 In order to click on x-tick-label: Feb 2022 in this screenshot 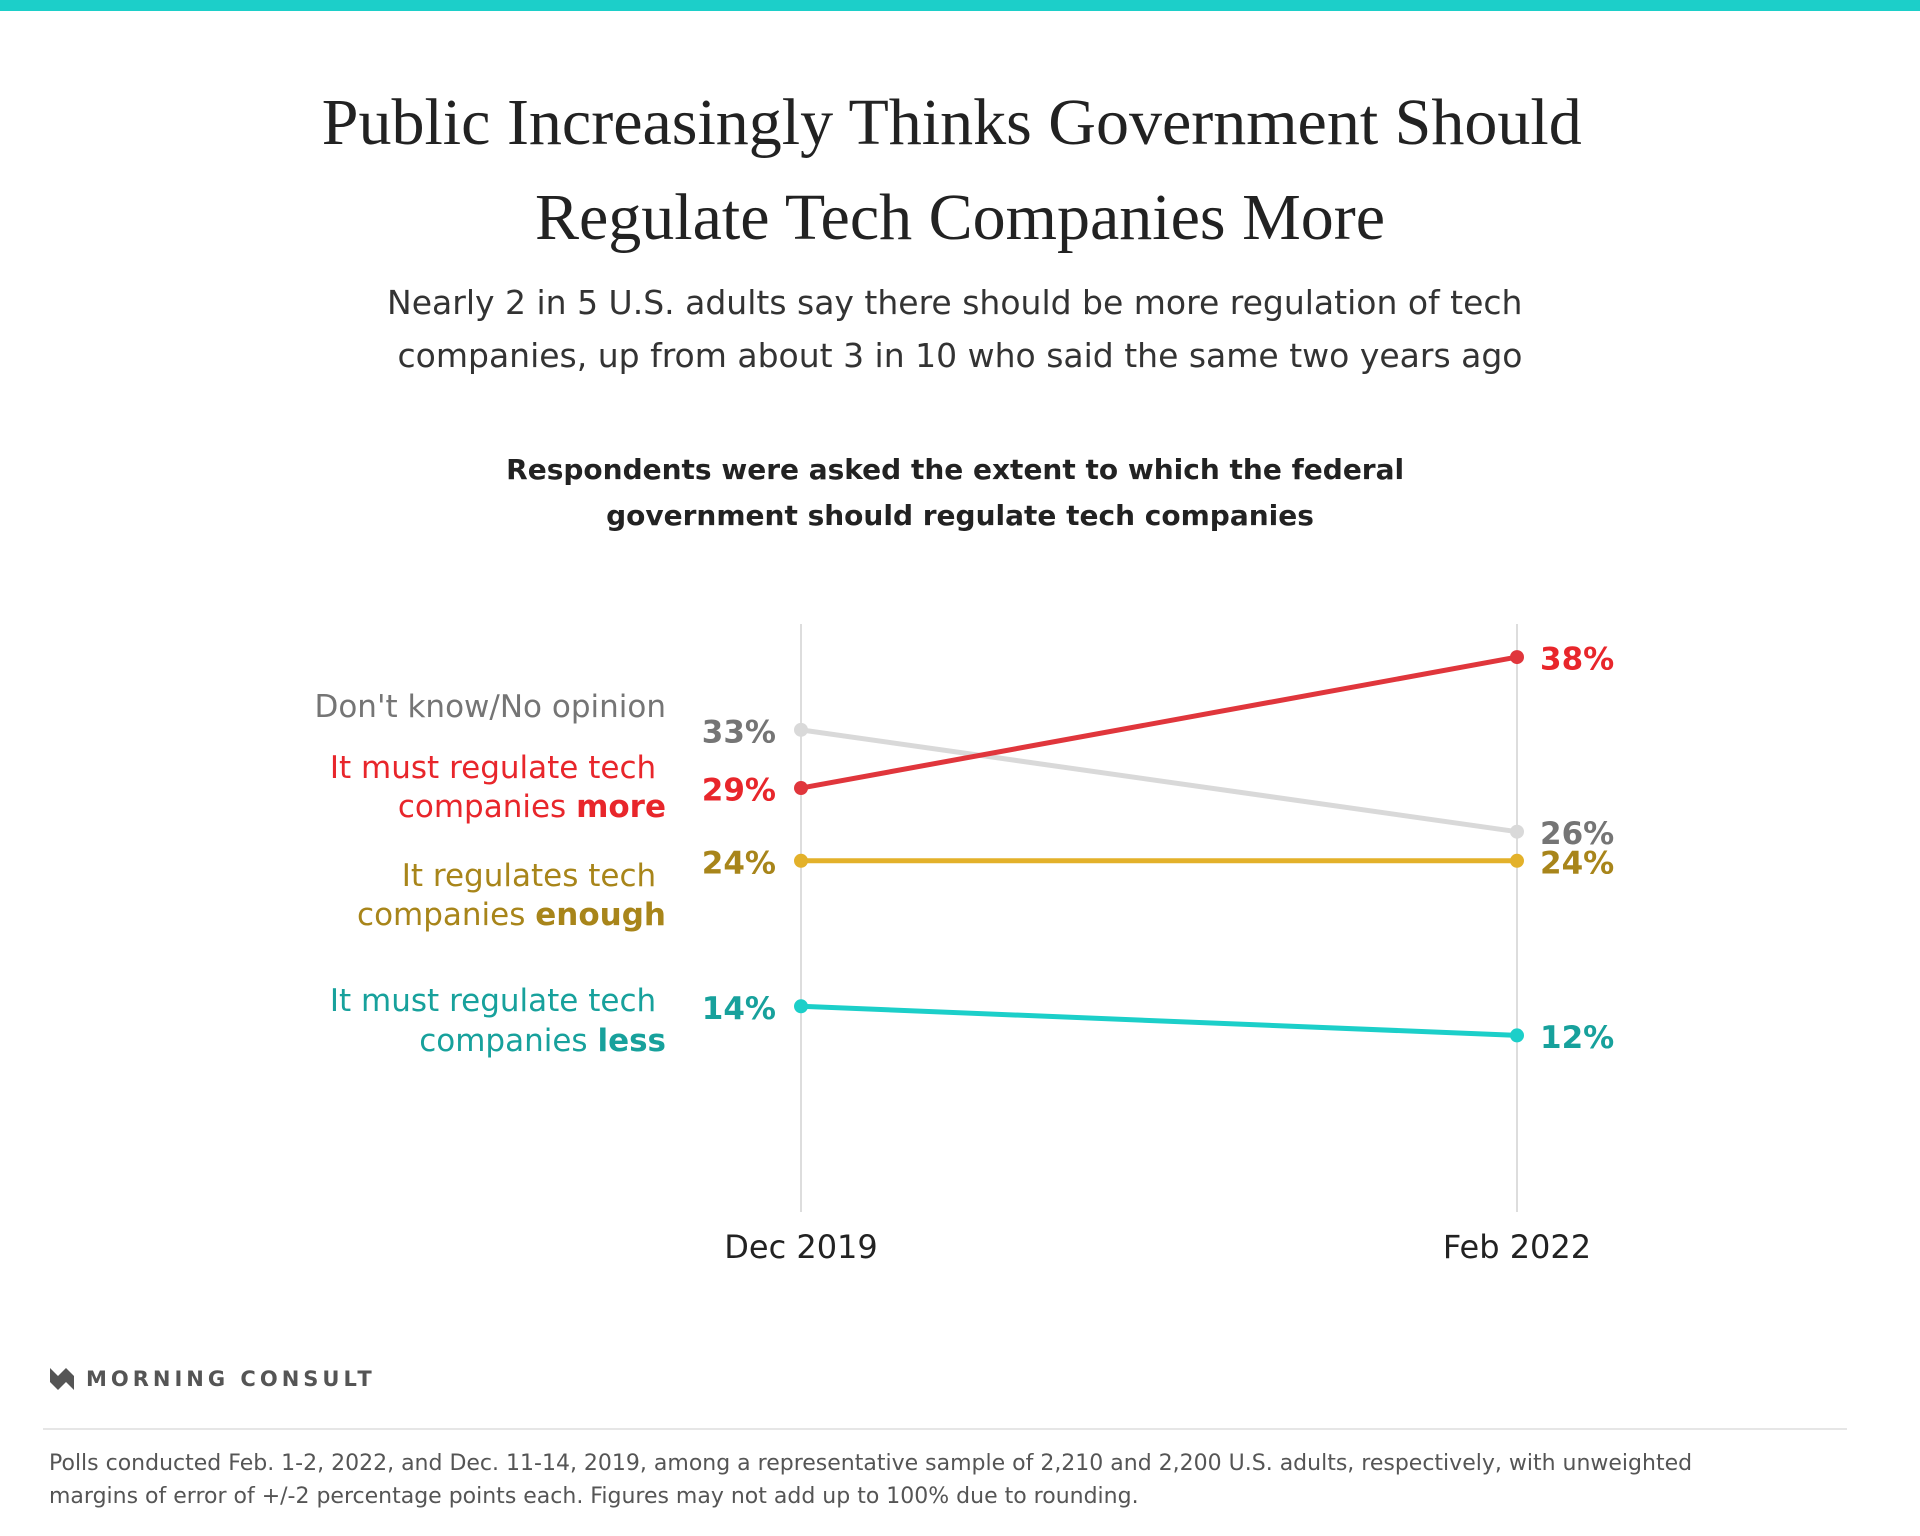, I will do `click(1517, 1247)`.